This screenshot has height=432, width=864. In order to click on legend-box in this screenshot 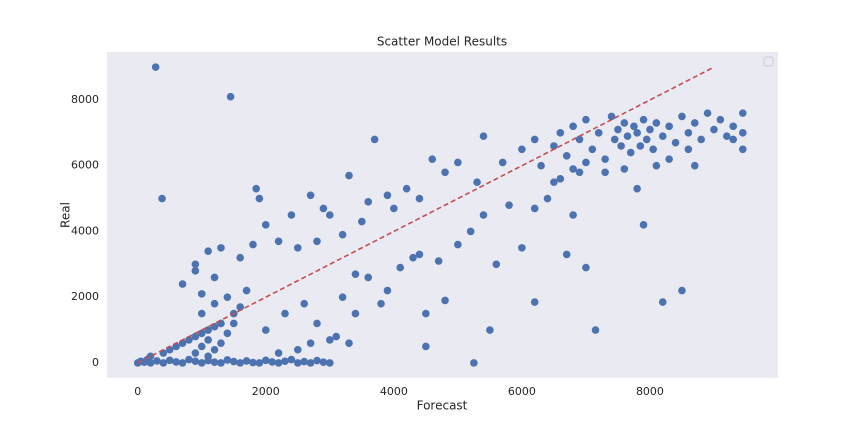, I will do `click(768, 61)`.